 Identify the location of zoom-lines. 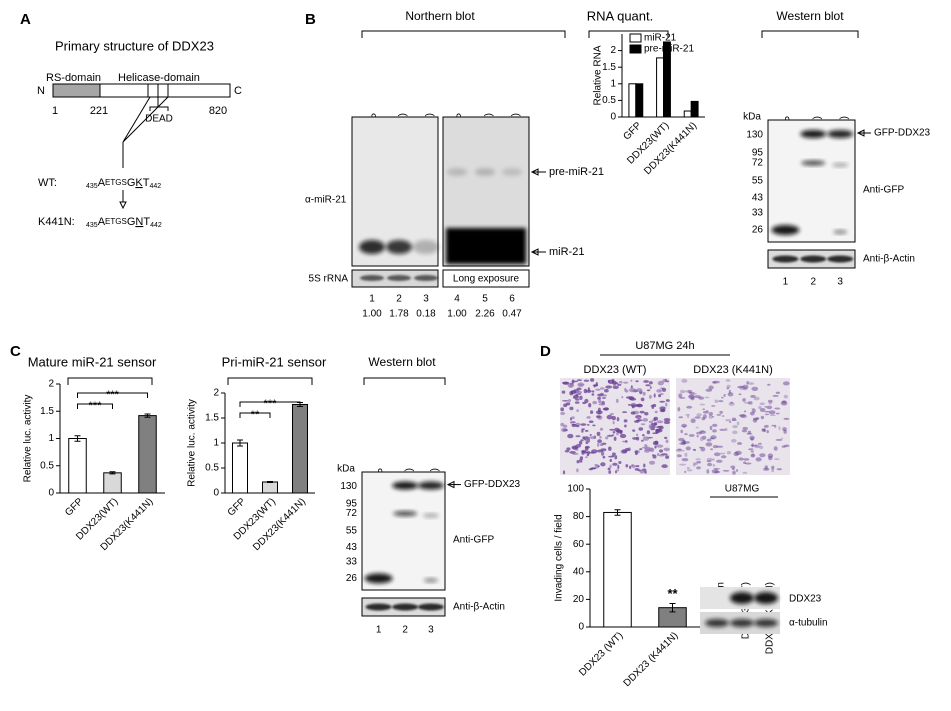
(145, 132).